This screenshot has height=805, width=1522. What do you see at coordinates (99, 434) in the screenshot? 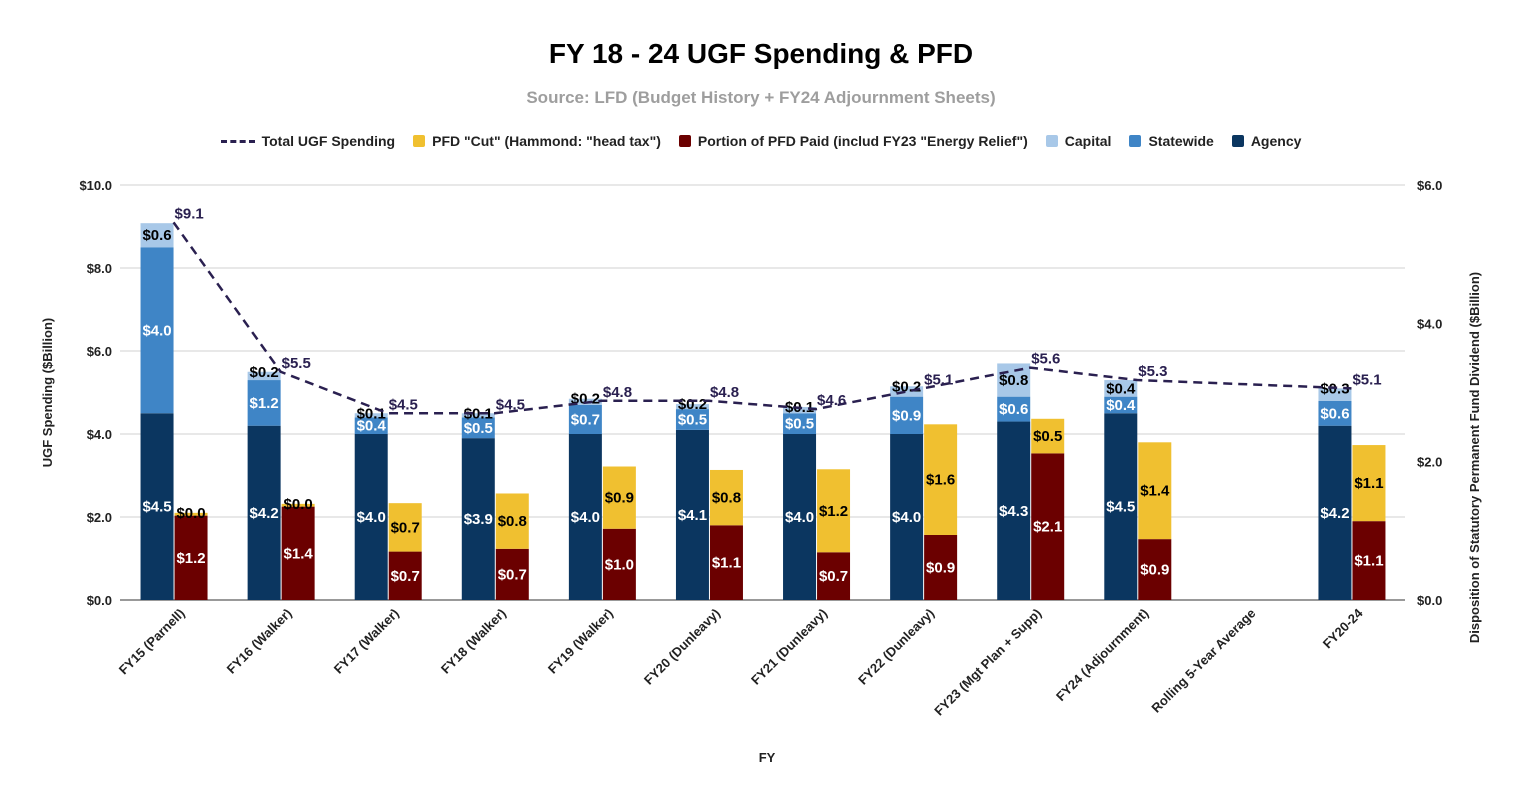
I see `y-tick-label: $4.0` at bounding box center [99, 434].